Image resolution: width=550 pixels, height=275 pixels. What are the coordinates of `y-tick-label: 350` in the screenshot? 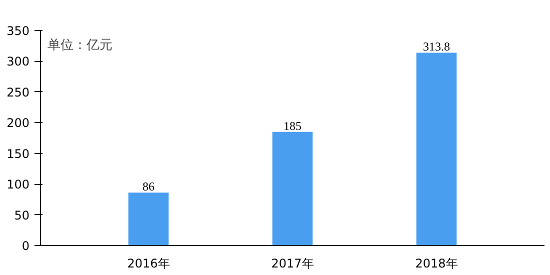 It's located at (18, 31).